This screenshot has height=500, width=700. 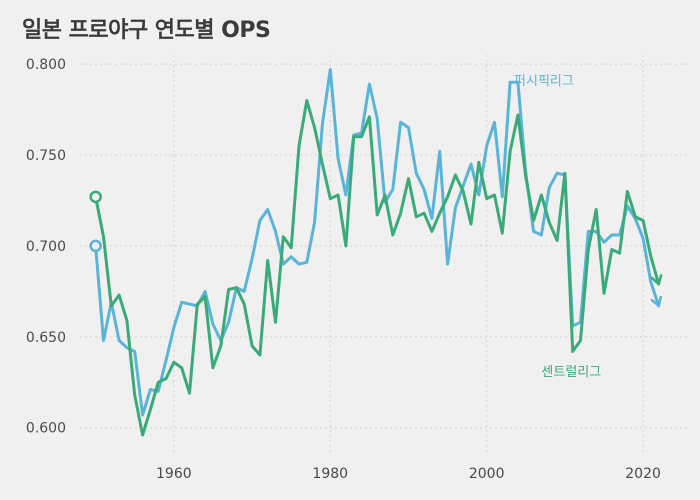 What do you see at coordinates (487, 474) in the screenshot?
I see `x-tick-label: 2000` at bounding box center [487, 474].